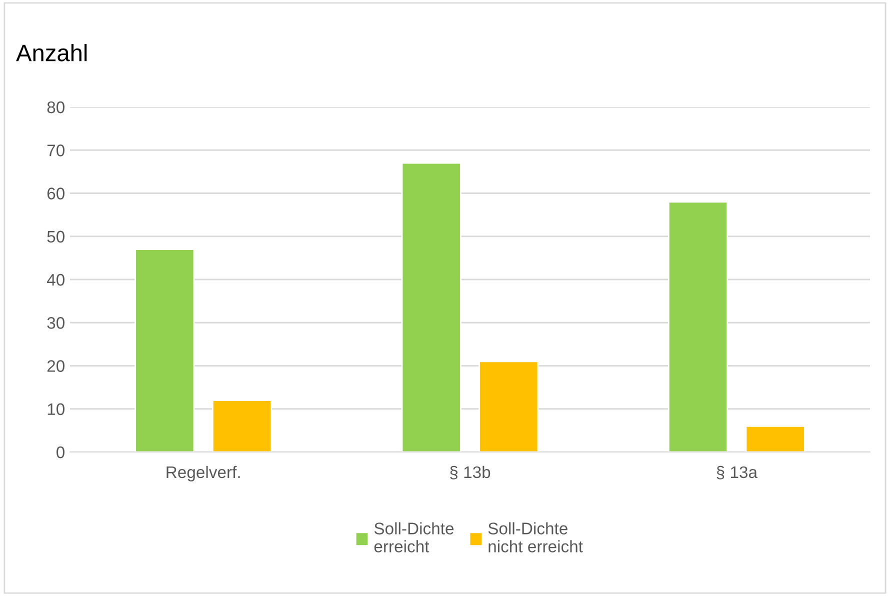  What do you see at coordinates (55, 280) in the screenshot?
I see `y-tick-label: 40` at bounding box center [55, 280].